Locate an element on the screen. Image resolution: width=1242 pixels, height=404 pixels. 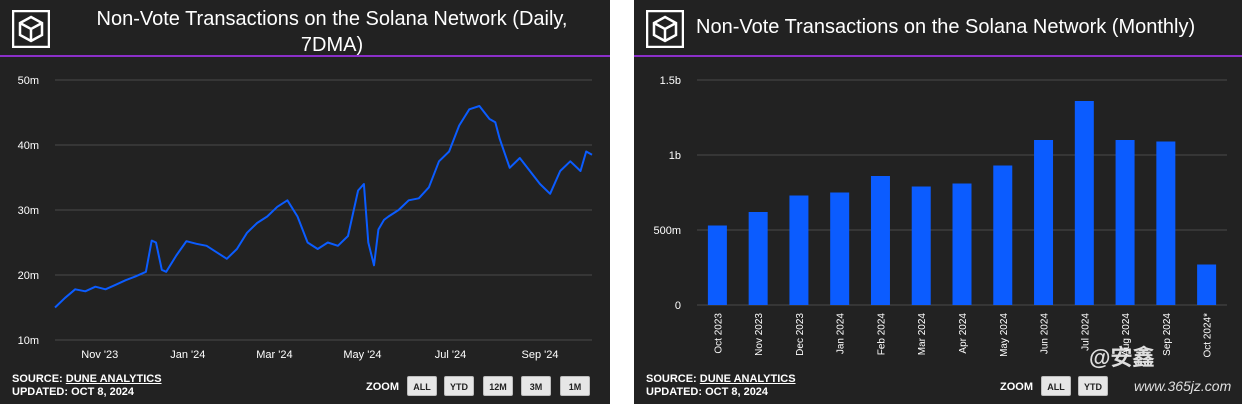
x-tick-label: Nov 2023 is located at coordinates (759, 334).